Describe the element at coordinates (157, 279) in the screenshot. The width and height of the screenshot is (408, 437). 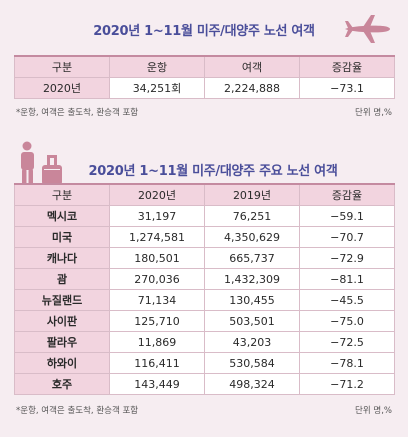
I see `table2-cell: 270,036` at that location.